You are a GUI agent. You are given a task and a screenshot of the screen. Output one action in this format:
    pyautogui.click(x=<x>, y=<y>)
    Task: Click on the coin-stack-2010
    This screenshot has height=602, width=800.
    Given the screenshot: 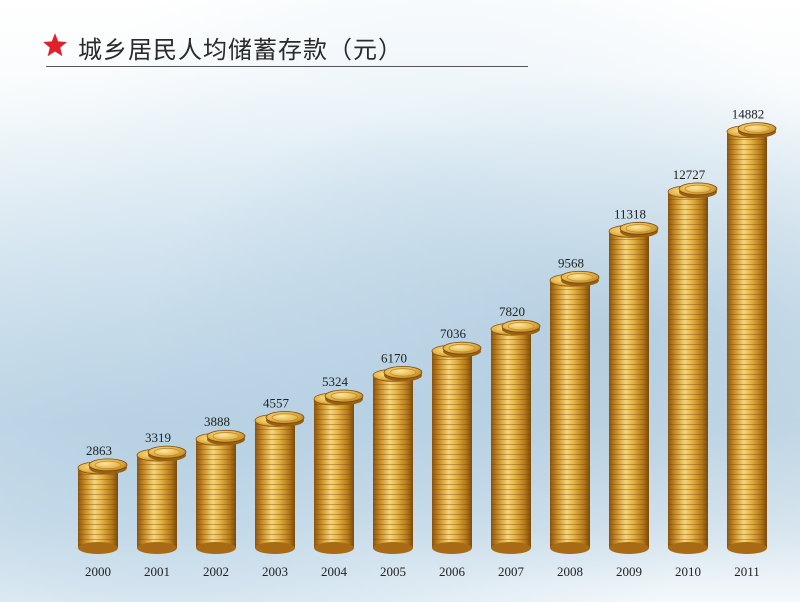 What is the action you would take?
    pyautogui.click(x=692, y=368)
    